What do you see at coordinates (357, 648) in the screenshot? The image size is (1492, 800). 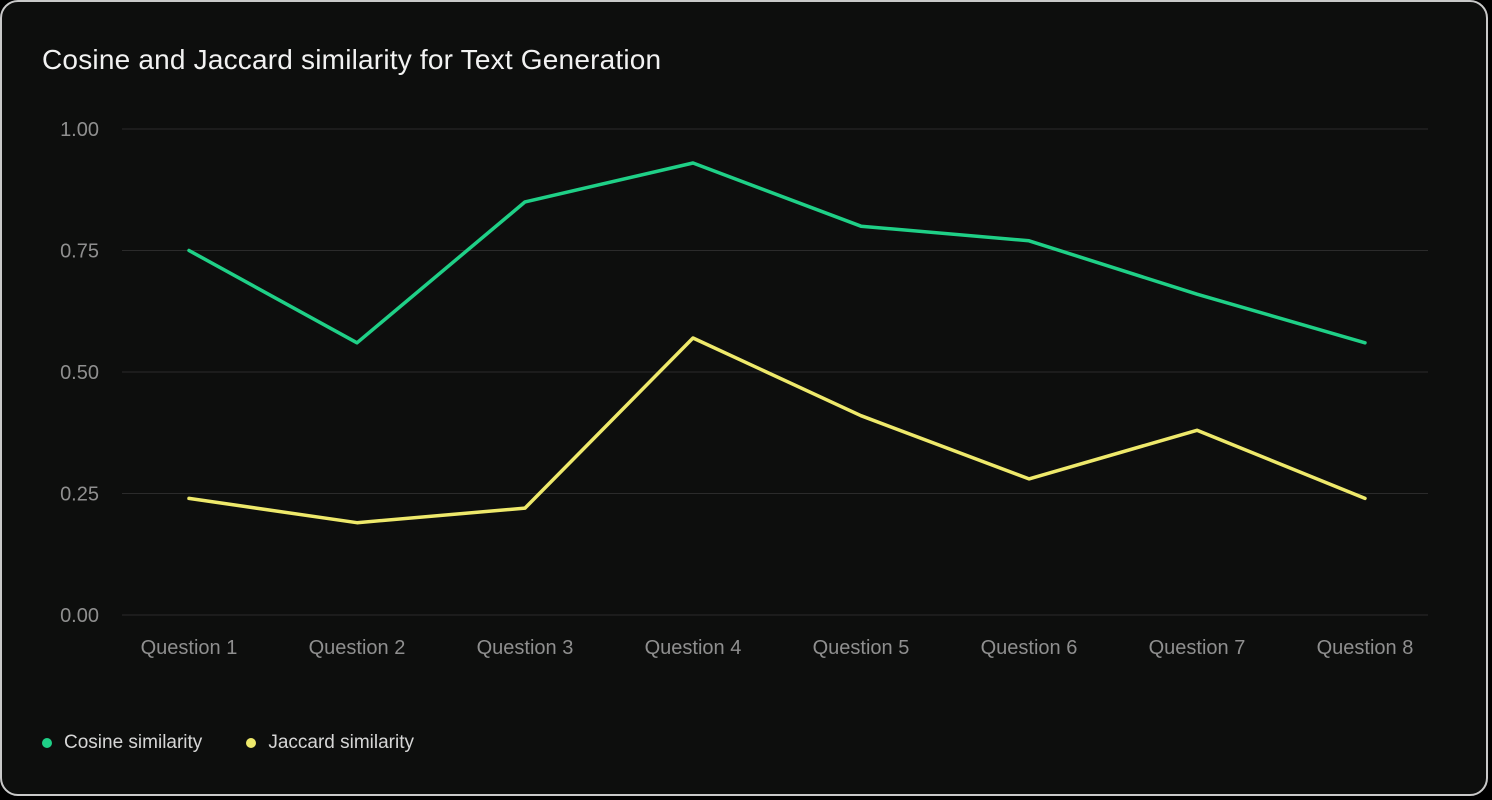 I see `x-axis-tick-label: Question 2` at bounding box center [357, 648].